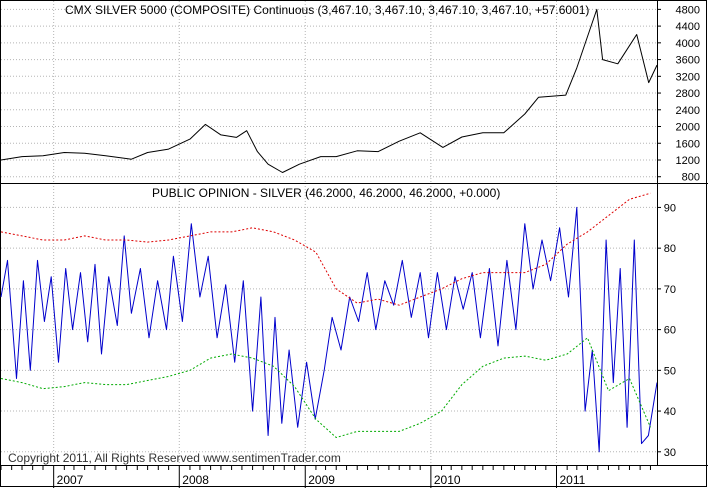 This screenshot has height=493, width=708. I want to click on y-tick-label: 50, so click(670, 371).